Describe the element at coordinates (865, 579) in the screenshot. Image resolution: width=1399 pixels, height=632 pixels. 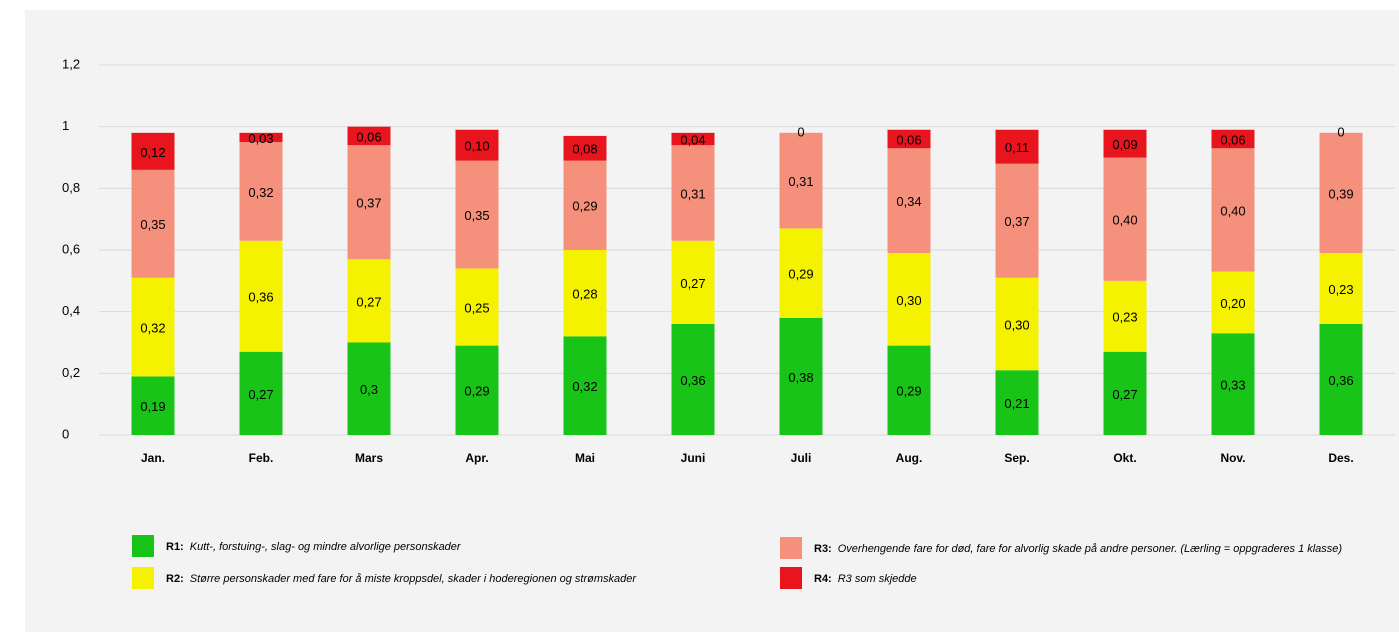
I see `legend-entry: R4: R3 som skjedde` at that location.